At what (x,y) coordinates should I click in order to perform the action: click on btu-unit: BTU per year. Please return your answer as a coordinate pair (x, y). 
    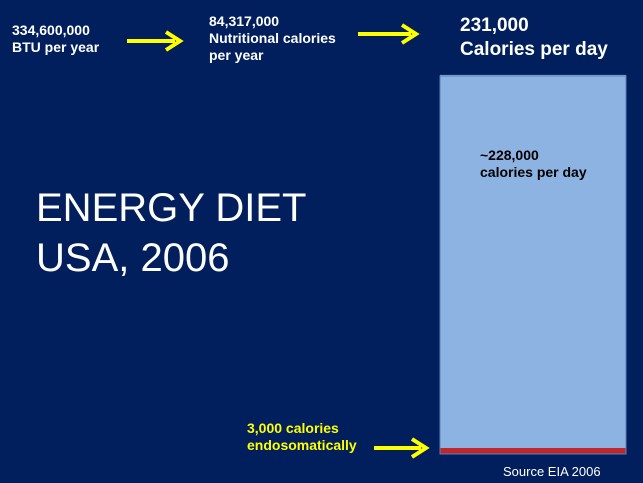
    Looking at the image, I should click on (56, 46).